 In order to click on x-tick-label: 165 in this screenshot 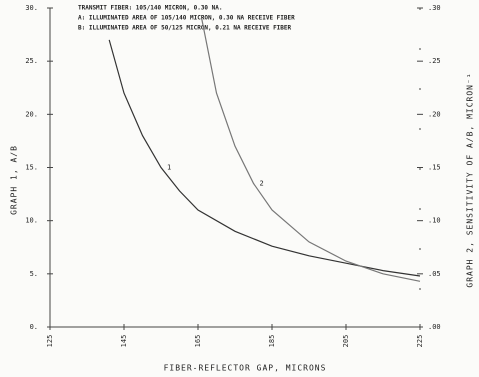, I will do `click(198, 341)`.